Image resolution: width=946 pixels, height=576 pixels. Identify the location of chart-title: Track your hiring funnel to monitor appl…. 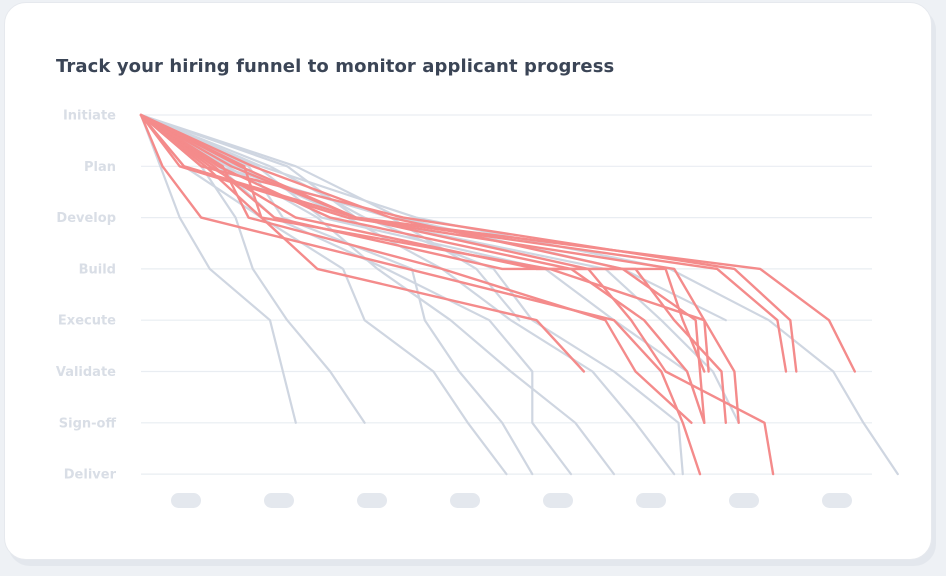
(335, 66).